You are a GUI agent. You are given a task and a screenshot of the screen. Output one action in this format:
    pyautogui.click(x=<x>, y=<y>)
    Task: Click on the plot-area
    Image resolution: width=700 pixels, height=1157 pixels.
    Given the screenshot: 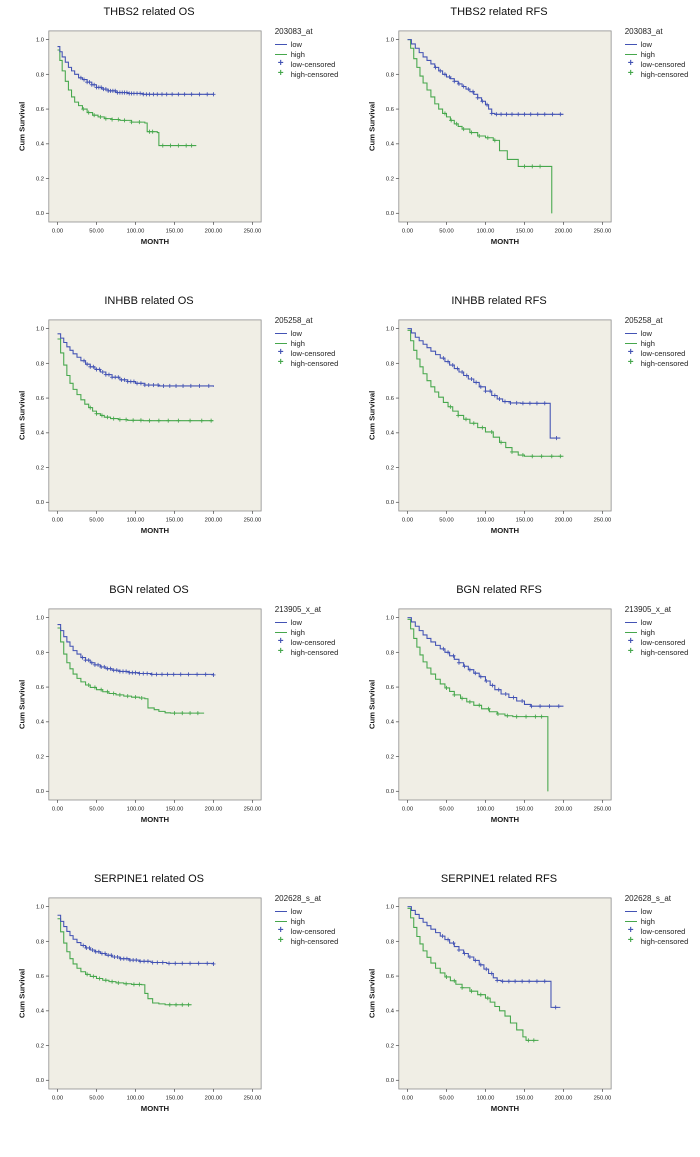 What is the action you would take?
    pyautogui.click(x=505, y=415)
    